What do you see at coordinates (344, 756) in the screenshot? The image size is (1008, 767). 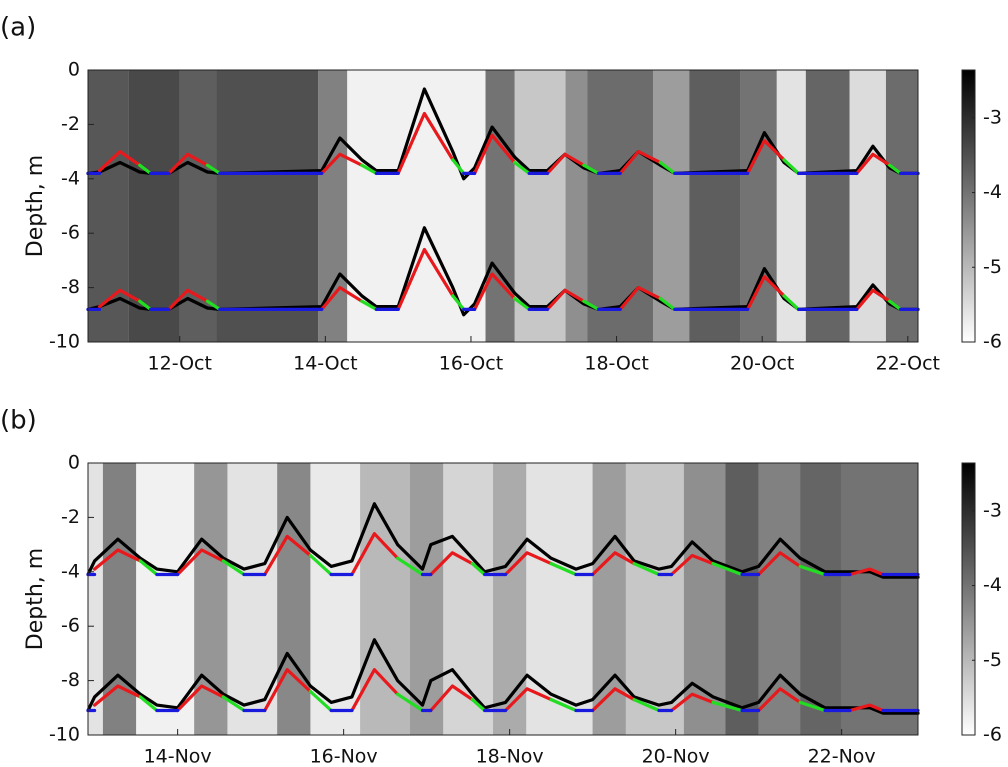 I see `x-tick-label: 16-Nov` at bounding box center [344, 756].